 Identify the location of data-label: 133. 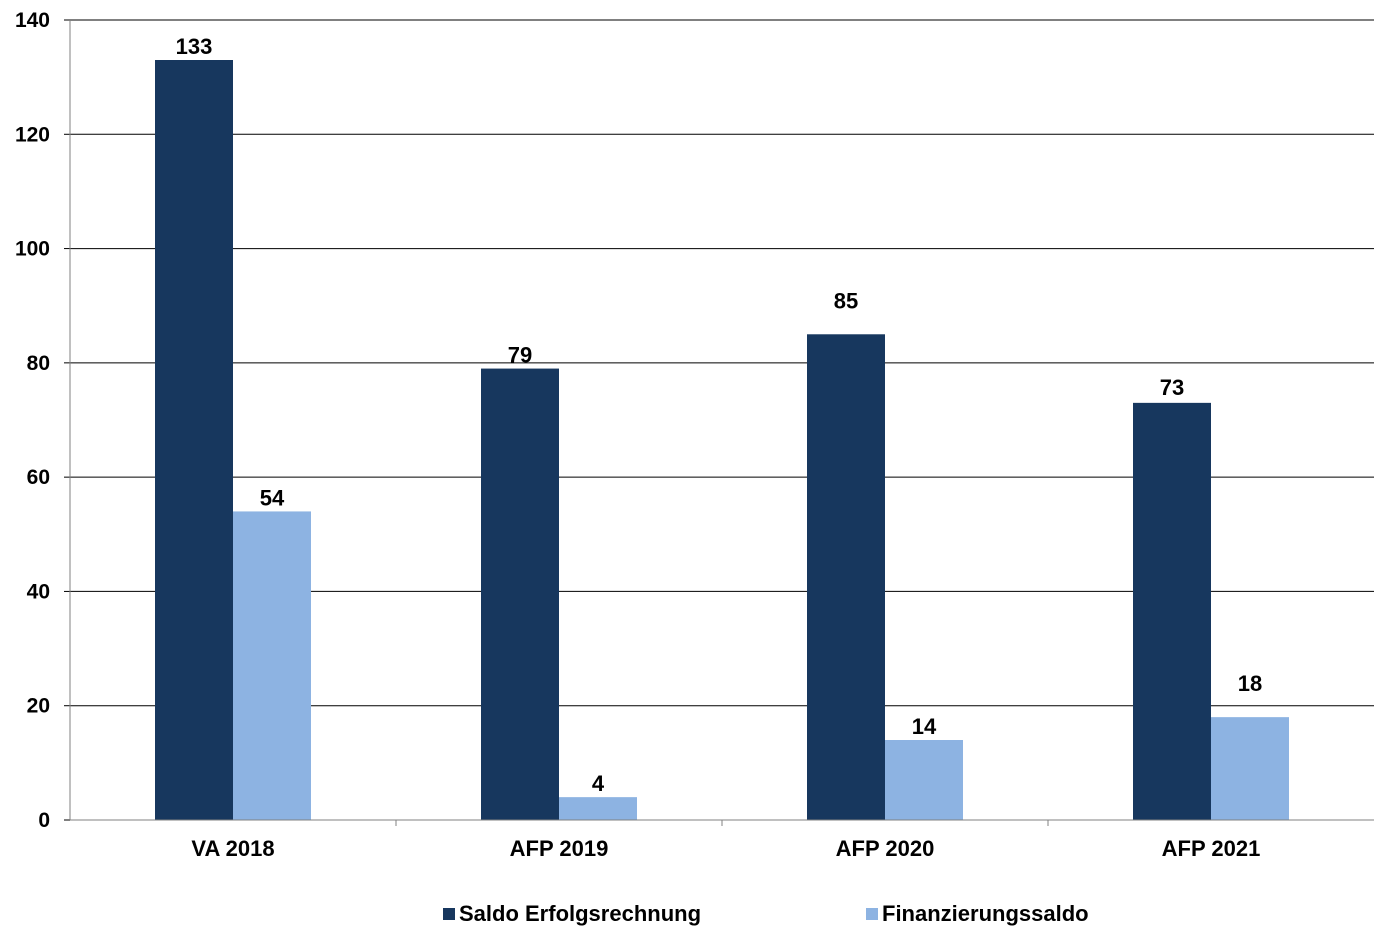
(194, 46).